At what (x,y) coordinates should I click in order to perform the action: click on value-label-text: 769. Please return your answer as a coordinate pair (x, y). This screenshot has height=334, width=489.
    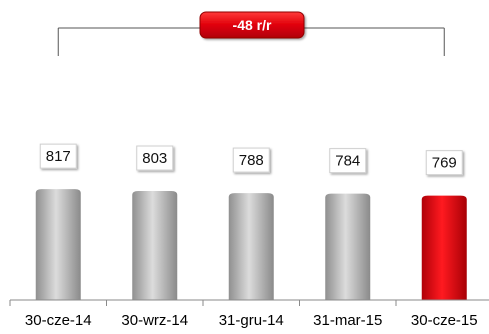
    Looking at the image, I should click on (444, 163).